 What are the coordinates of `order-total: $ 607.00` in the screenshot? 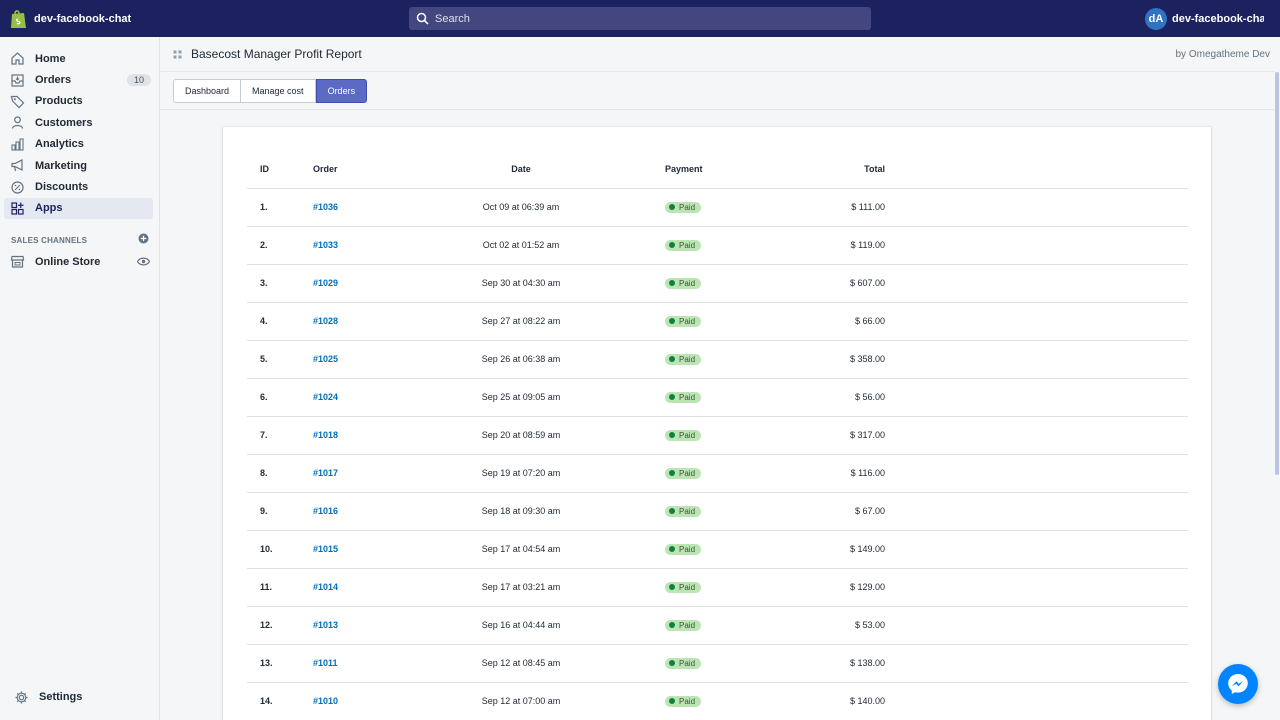 It's located at (814, 283).